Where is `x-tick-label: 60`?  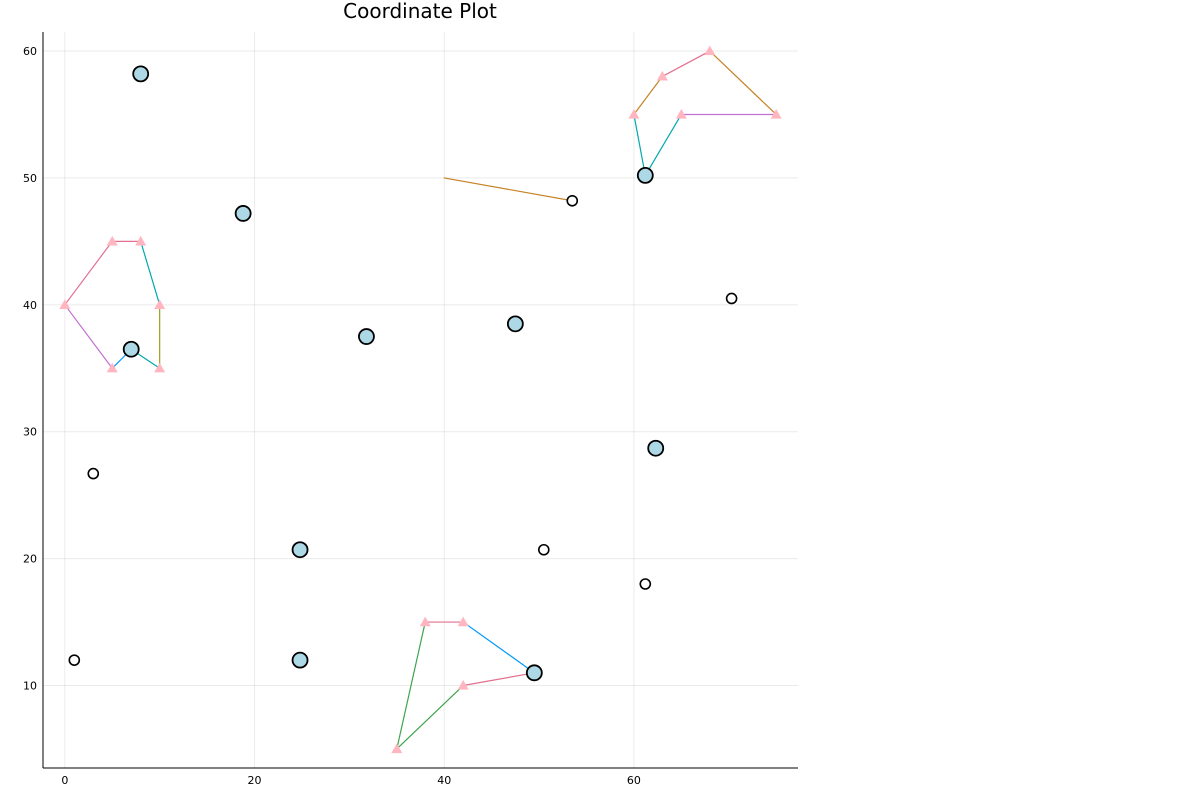
x-tick-label: 60 is located at coordinates (634, 780).